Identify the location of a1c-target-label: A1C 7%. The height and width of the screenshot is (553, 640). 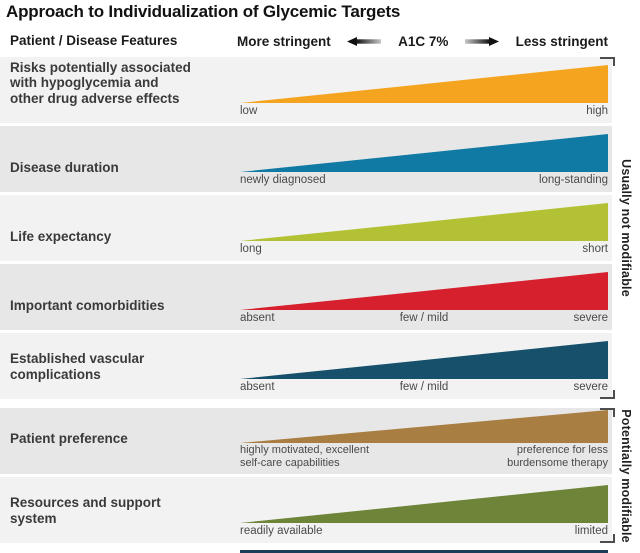
(423, 41).